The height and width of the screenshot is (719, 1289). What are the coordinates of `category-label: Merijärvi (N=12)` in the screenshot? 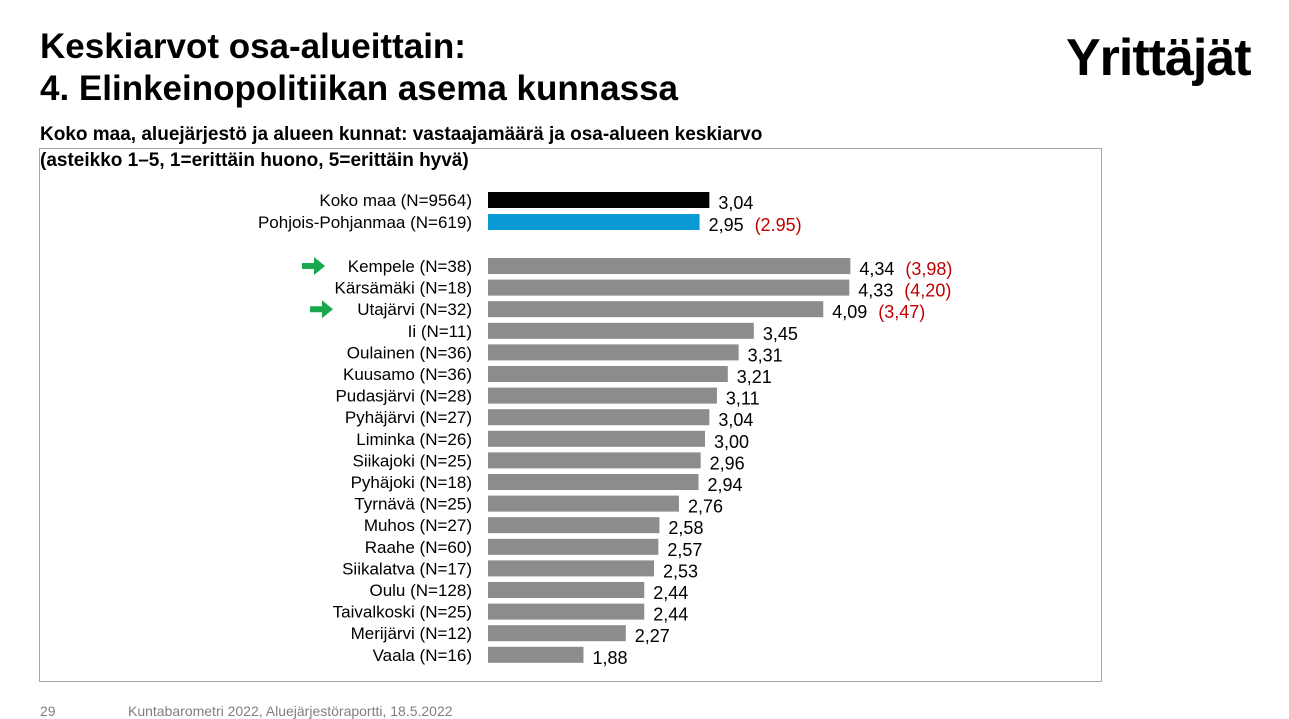 It's located at (411, 633).